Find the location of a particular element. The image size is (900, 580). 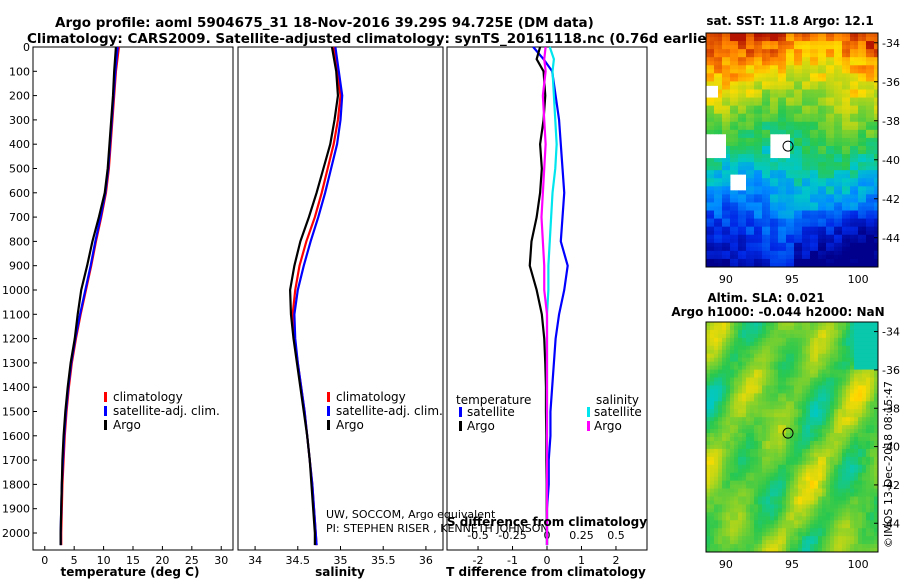

legend-title-salinity: salinity is located at coordinates (617, 400).